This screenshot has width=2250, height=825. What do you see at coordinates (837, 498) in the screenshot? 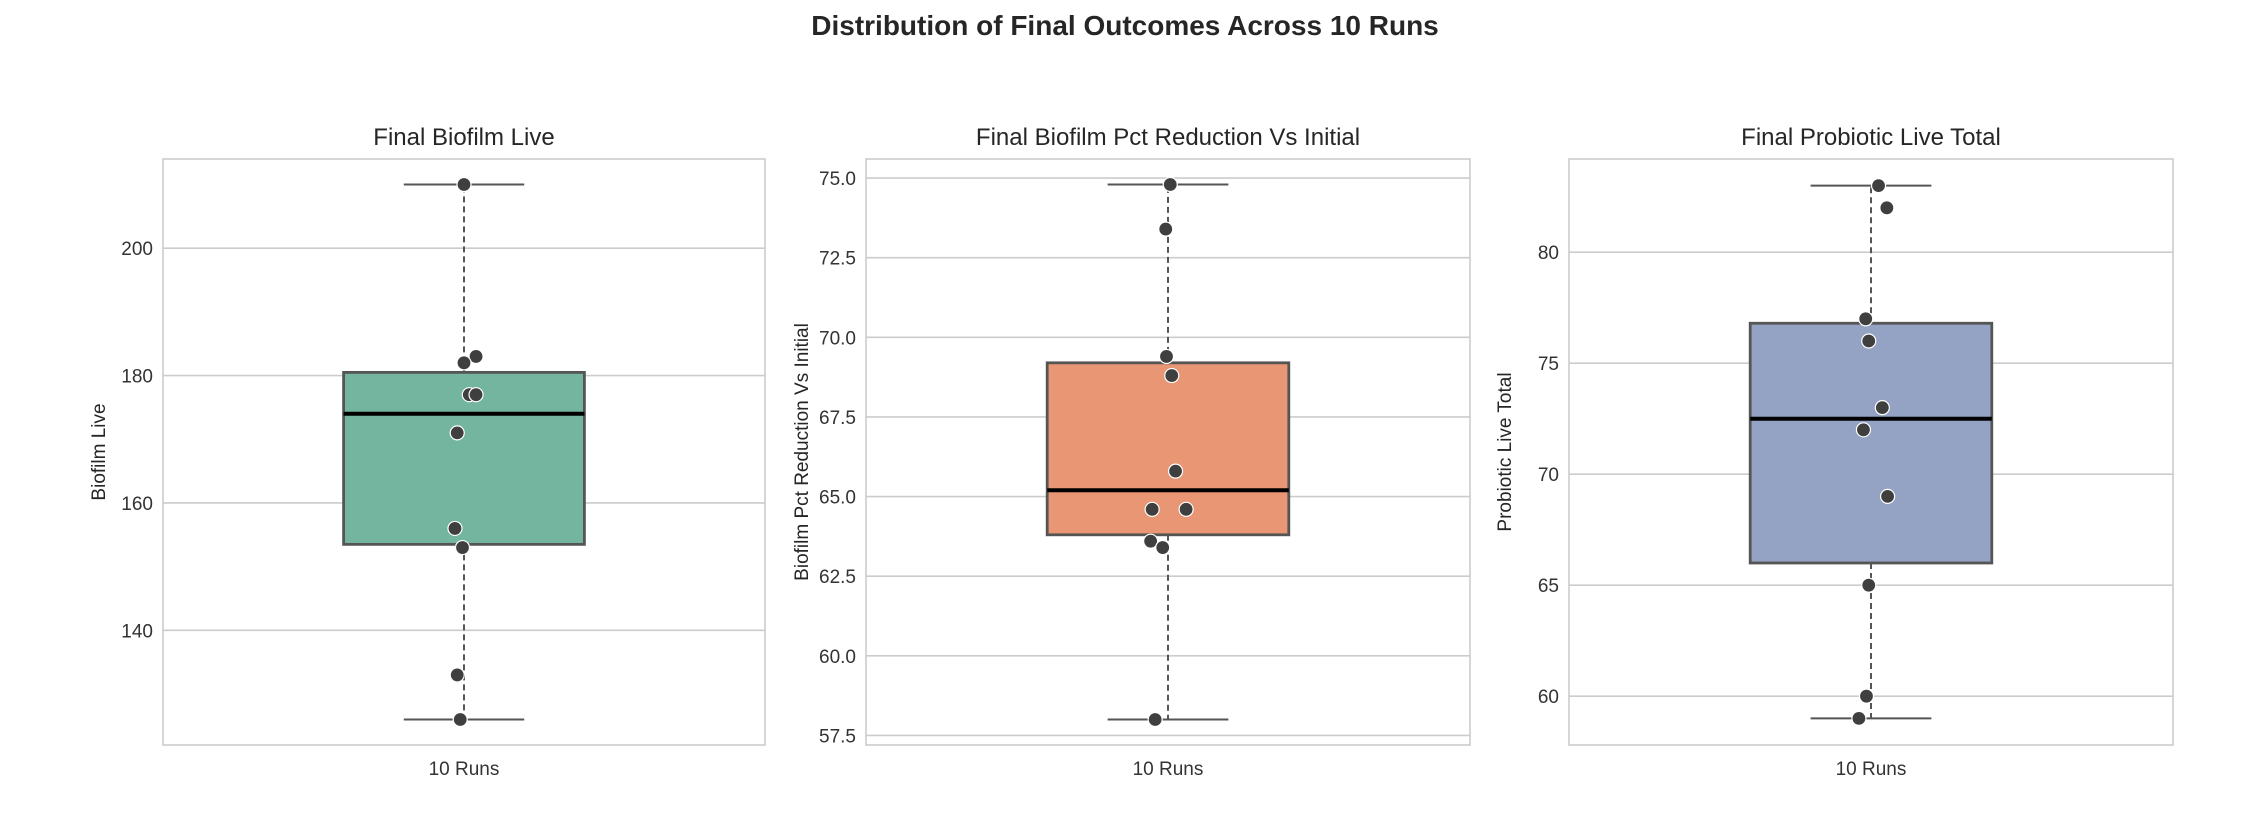
I see `y-tick-label: 65.0` at bounding box center [837, 498].